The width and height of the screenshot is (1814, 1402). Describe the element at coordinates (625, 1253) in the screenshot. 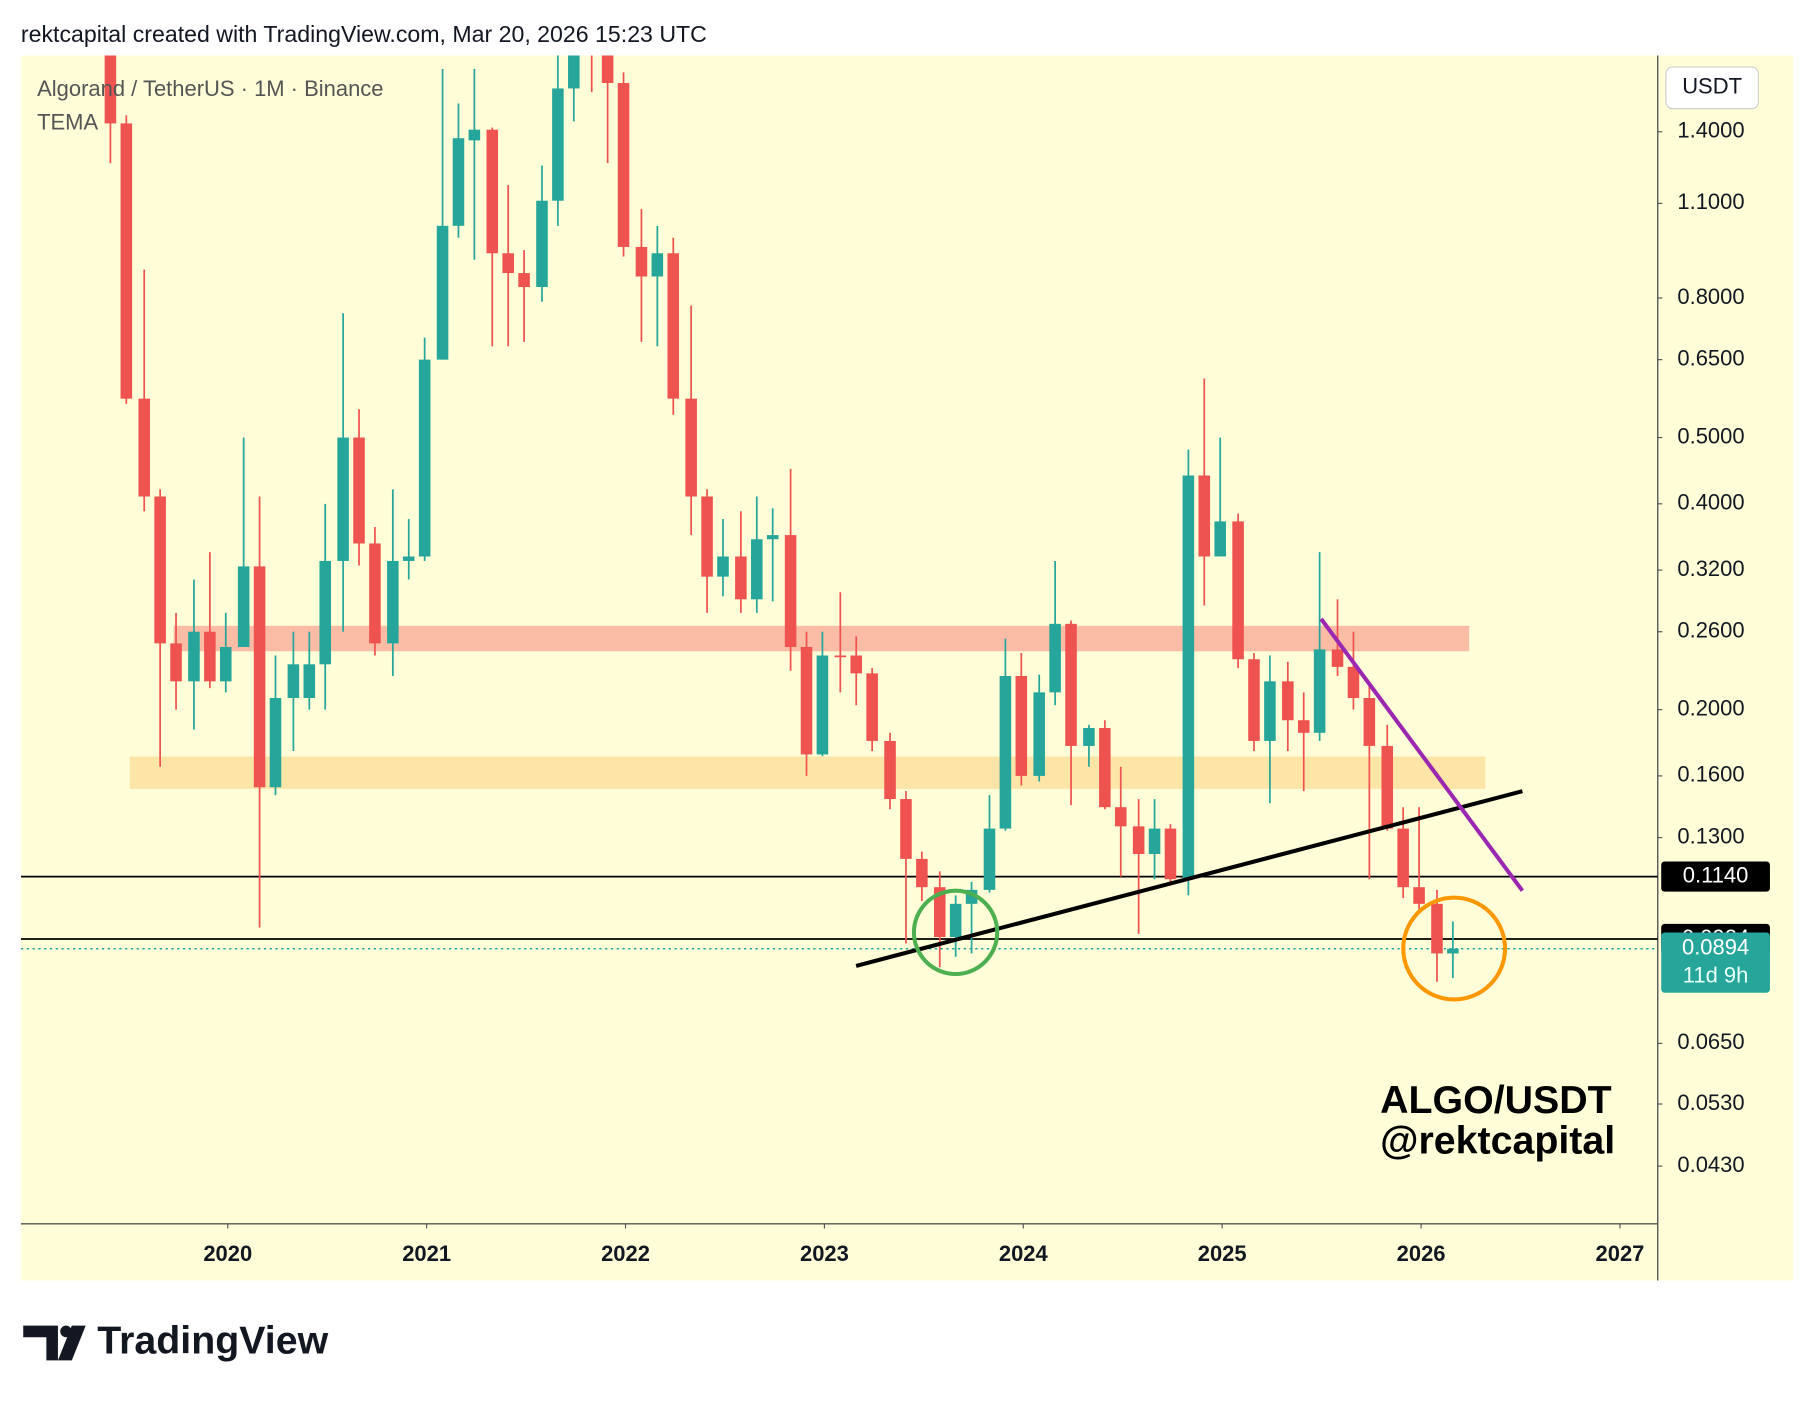

I see `x-tick-label: 2022` at that location.